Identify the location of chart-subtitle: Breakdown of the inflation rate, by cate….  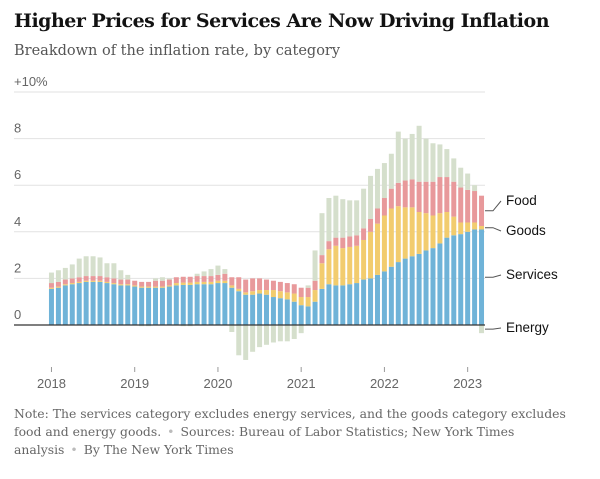
(177, 51).